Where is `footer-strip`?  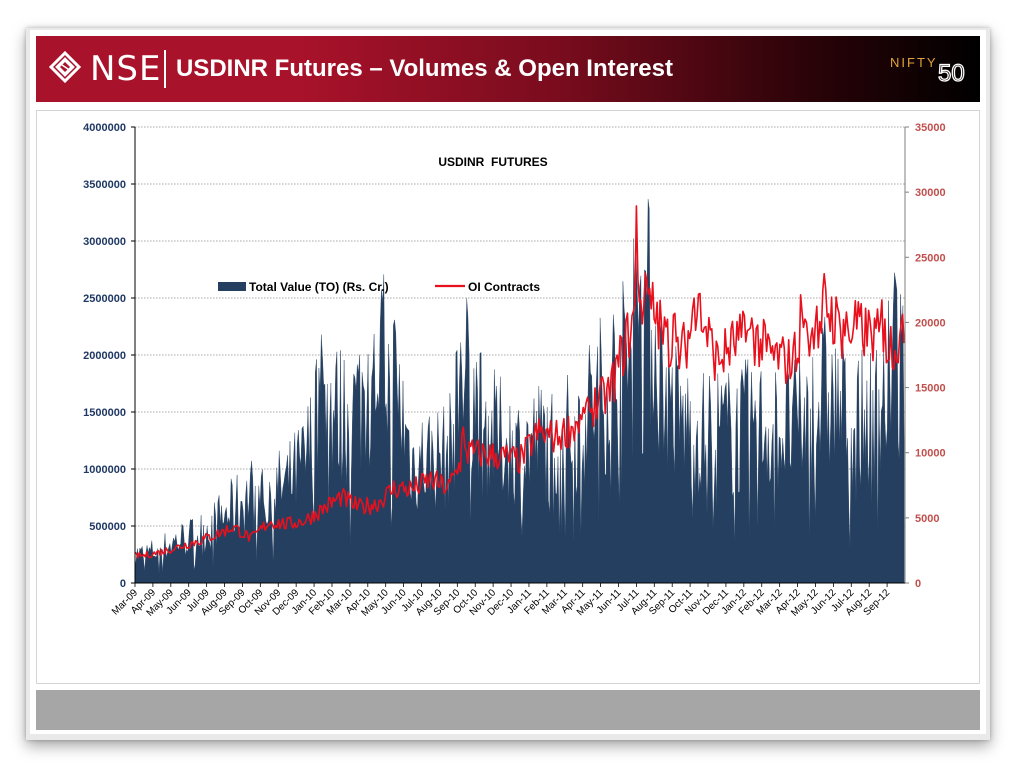
footer-strip is located at coordinates (508, 710).